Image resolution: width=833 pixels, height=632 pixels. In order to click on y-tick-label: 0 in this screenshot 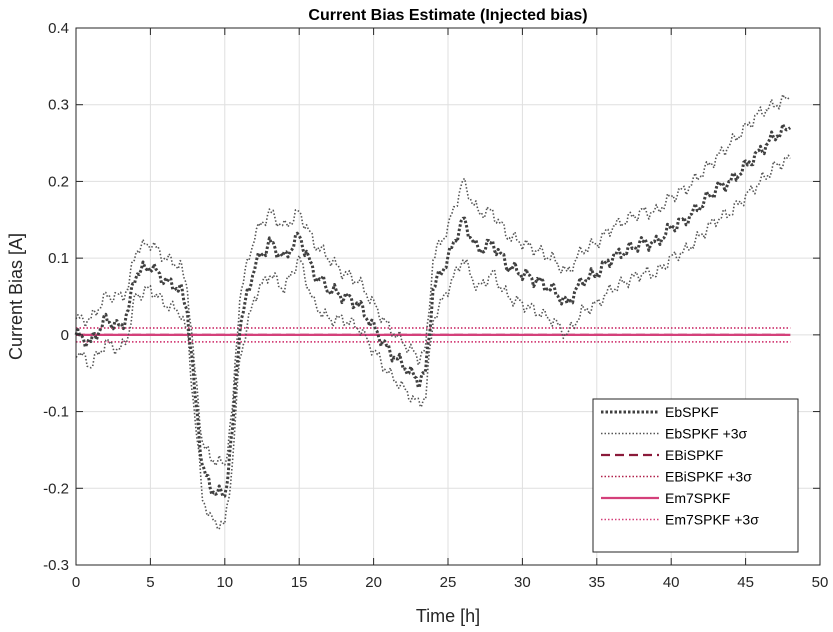, I will do `click(65, 335)`.